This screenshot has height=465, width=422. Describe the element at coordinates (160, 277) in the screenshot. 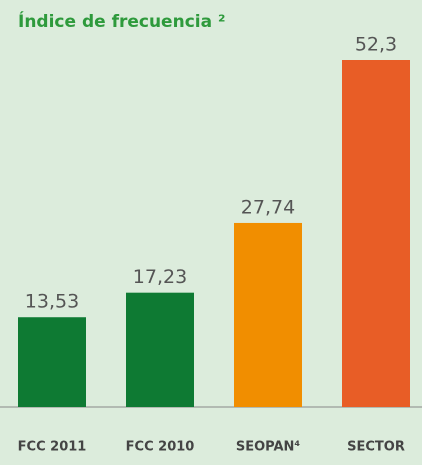

I see `value-label: 17,23` at that location.